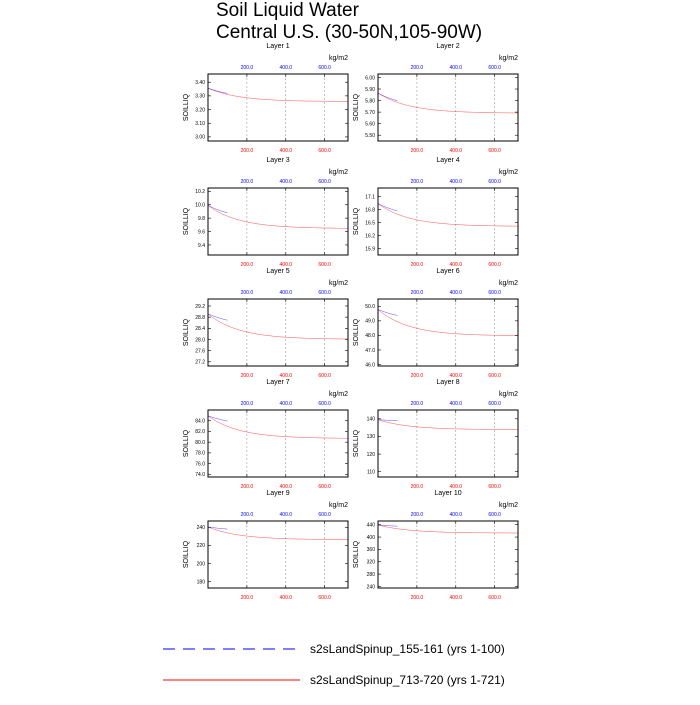  Describe the element at coordinates (407, 649) in the screenshot. I see `legend-label-1: s2sLandSpinup_155-161 (yrs 1-100)` at that location.